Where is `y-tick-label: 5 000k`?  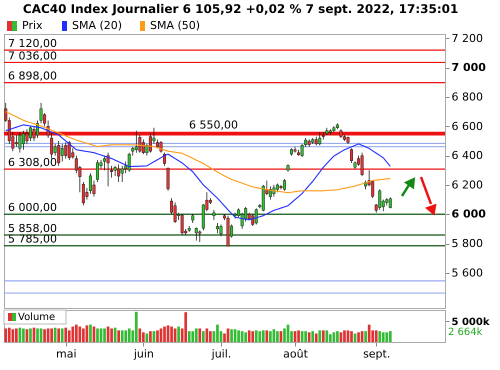 y-tick-label: 5 000k is located at coordinates (471, 322).